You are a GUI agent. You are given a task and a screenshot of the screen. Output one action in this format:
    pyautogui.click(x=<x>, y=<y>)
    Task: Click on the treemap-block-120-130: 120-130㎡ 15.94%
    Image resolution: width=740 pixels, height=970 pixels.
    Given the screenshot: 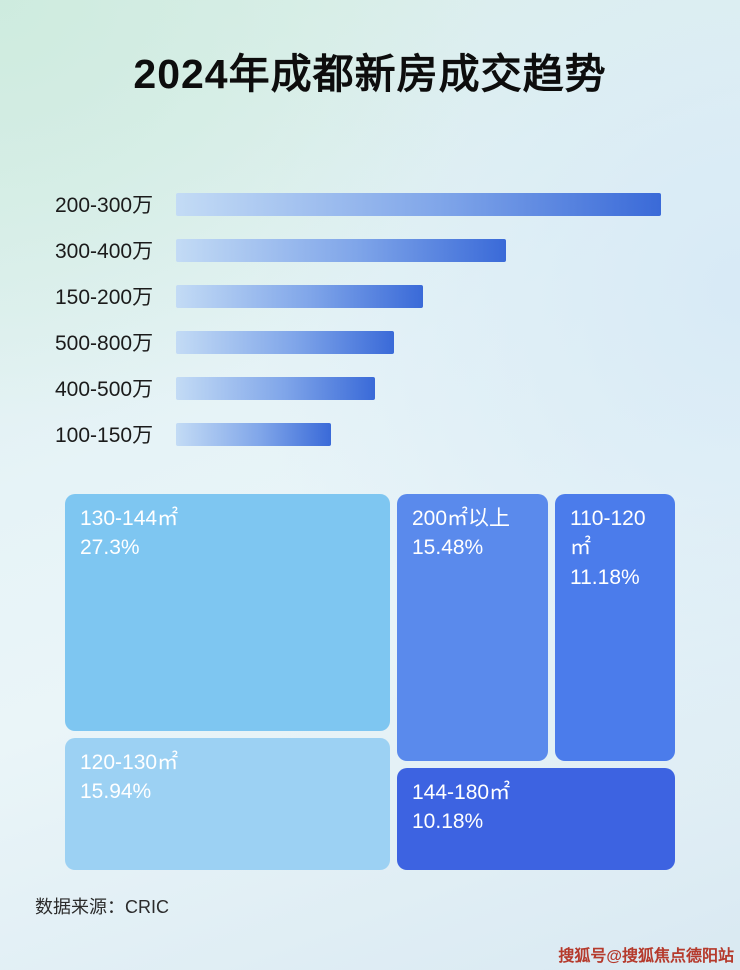 What is the action you would take?
    pyautogui.click(x=227, y=804)
    